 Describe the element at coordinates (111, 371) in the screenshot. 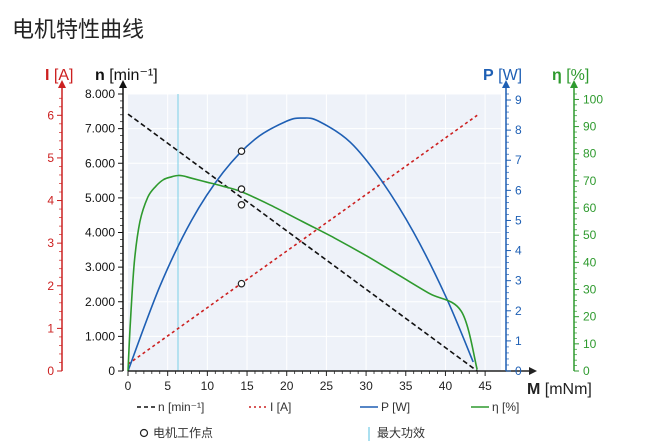

I see `speed-axis-tick-label: 0` at that location.